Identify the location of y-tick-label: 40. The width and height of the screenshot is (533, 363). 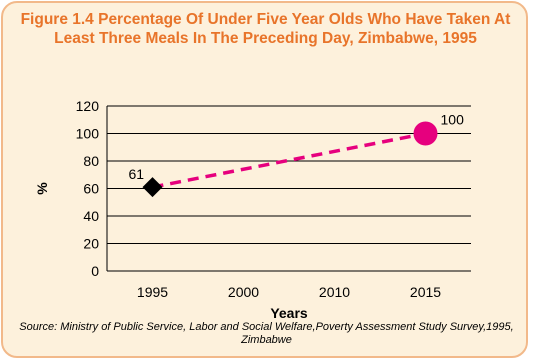
(91, 216).